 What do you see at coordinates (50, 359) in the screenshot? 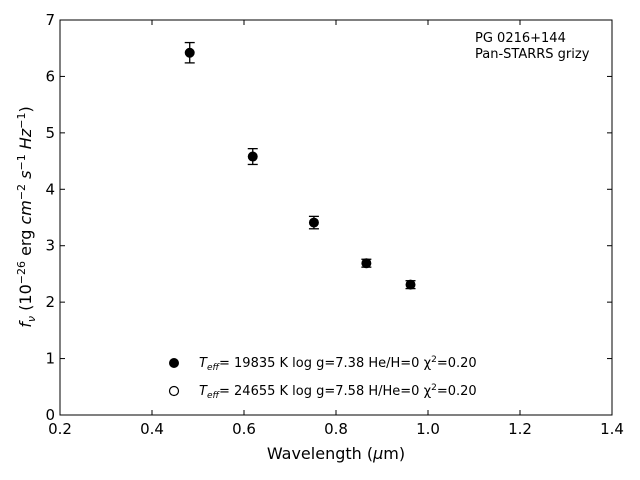
I see `y-tick-label: 1` at bounding box center [50, 359].